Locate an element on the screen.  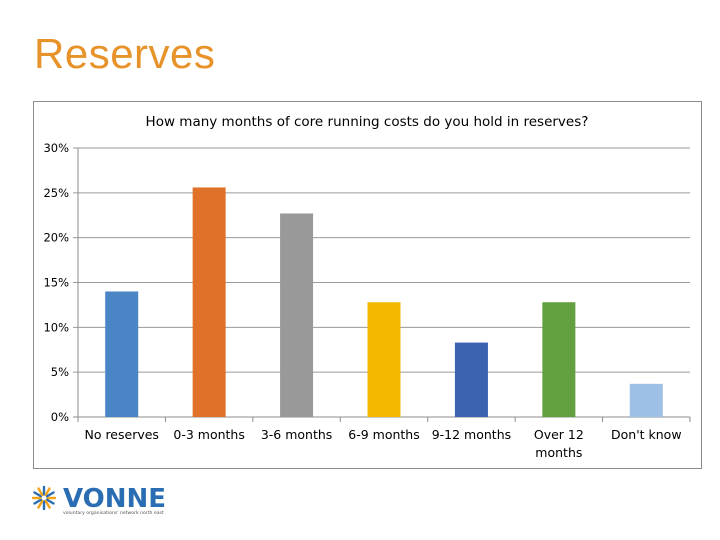
slide-title: Reserves is located at coordinates (125, 53).